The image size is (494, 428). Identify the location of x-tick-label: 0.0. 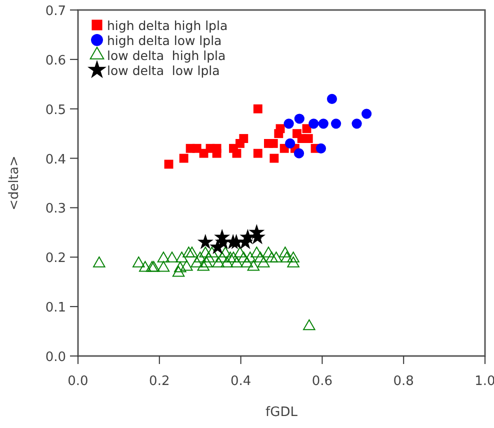
(78, 381).